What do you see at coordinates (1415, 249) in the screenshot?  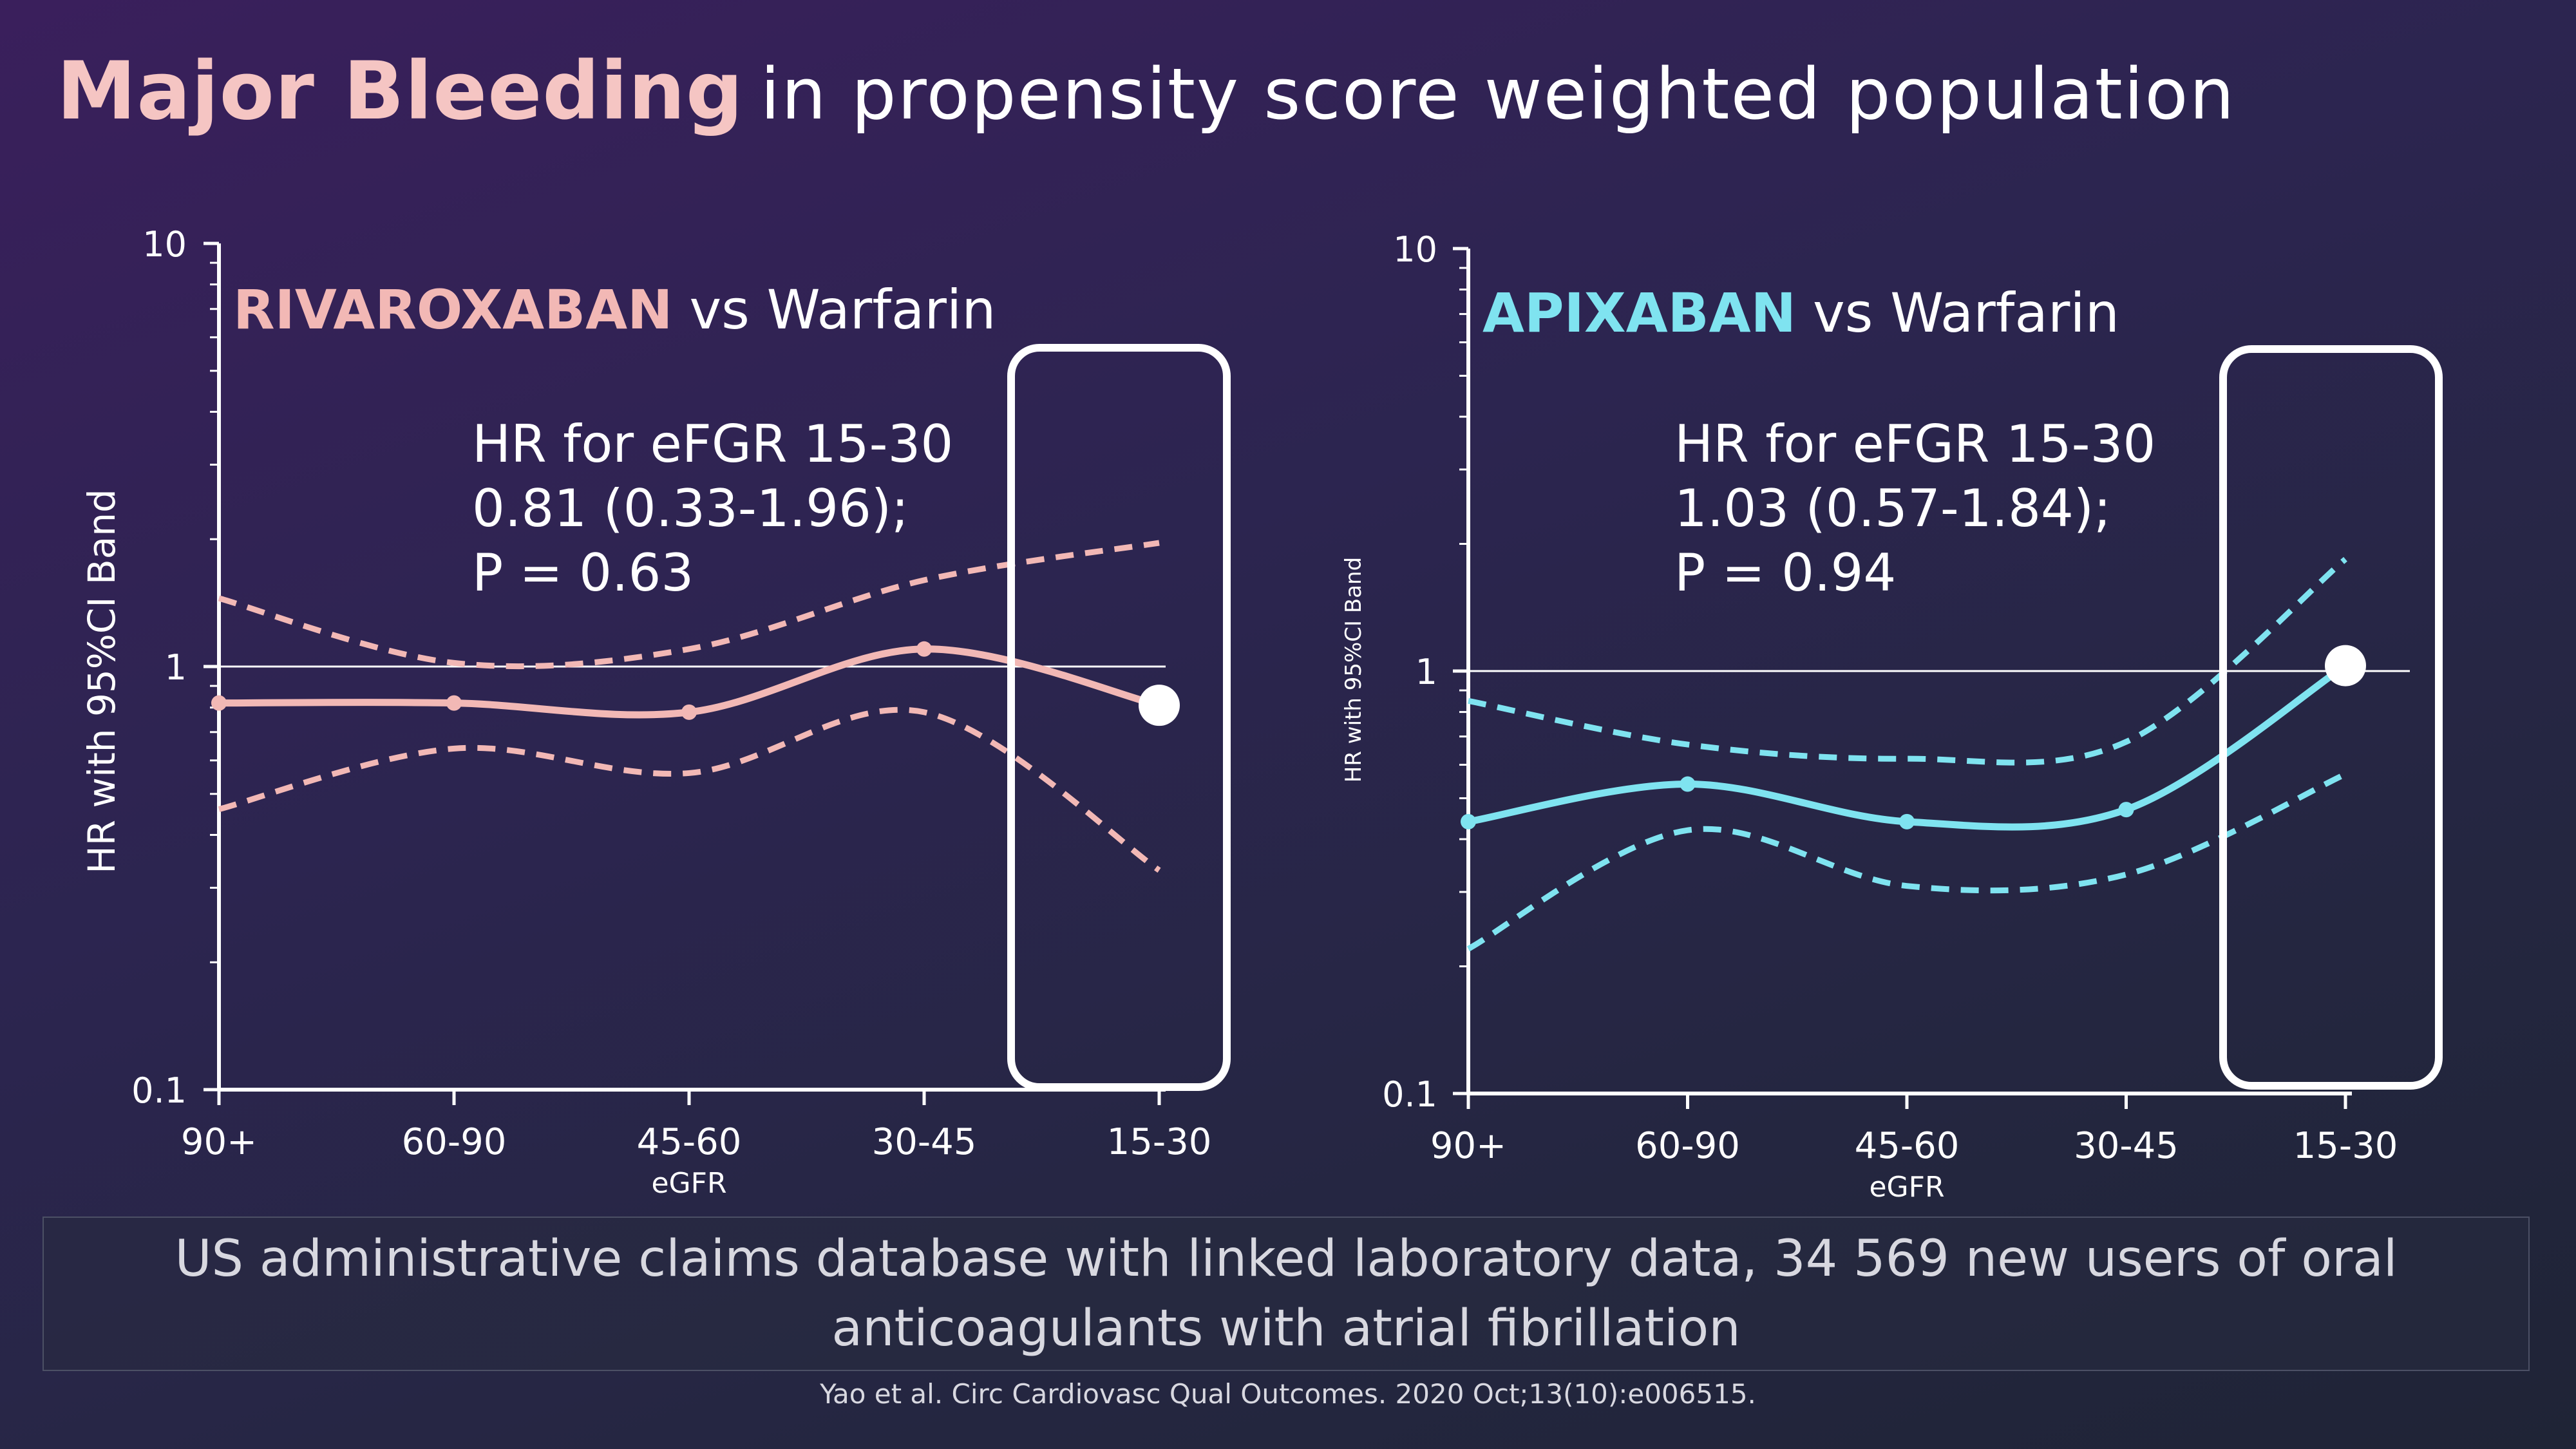 I see `apix-y-tick-label: 10` at bounding box center [1415, 249].